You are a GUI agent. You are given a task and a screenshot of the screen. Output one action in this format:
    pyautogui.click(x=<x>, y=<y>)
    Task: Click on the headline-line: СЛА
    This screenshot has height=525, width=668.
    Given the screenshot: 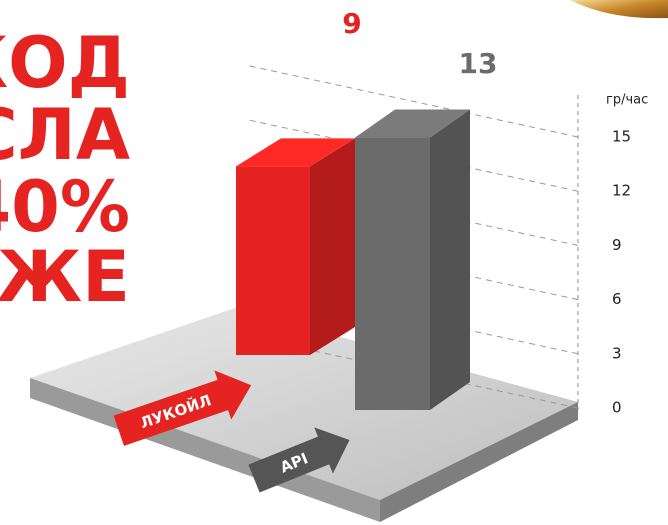 What is the action you would take?
    pyautogui.click(x=65, y=135)
    